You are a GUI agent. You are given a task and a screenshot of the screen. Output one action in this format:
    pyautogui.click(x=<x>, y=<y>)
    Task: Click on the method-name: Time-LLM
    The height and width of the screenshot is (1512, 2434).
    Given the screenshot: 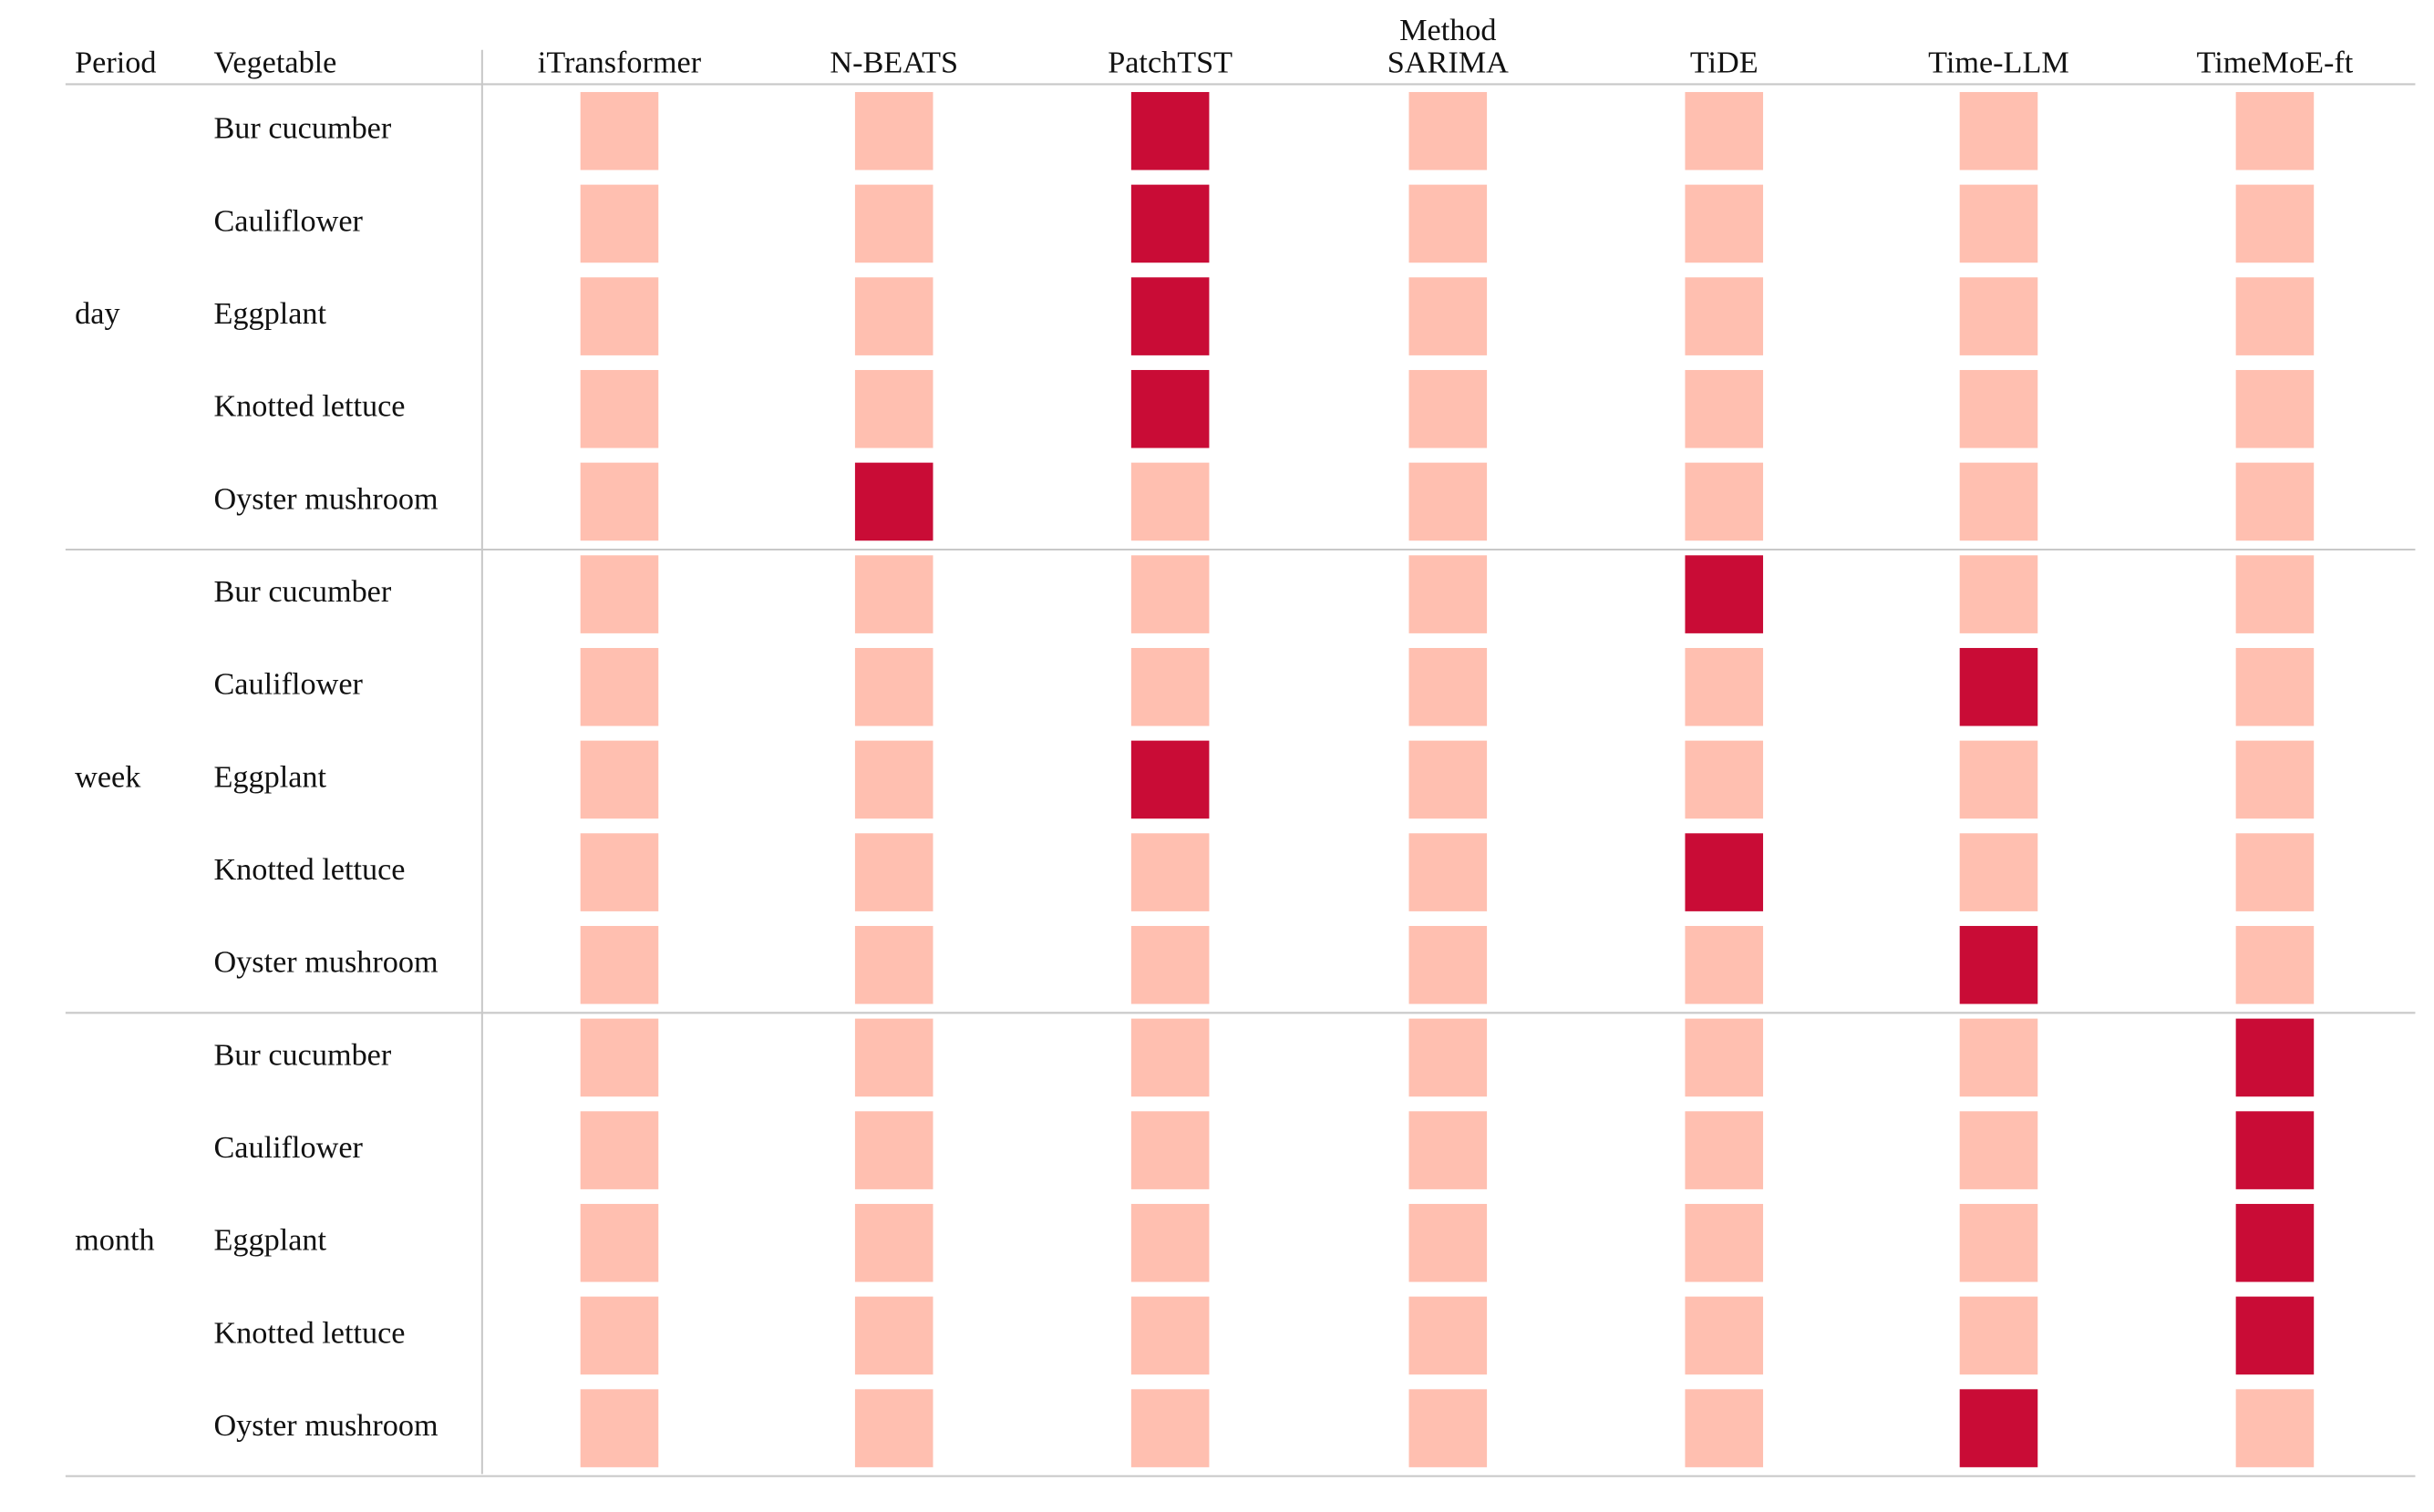 What is the action you would take?
    pyautogui.click(x=1998, y=63)
    